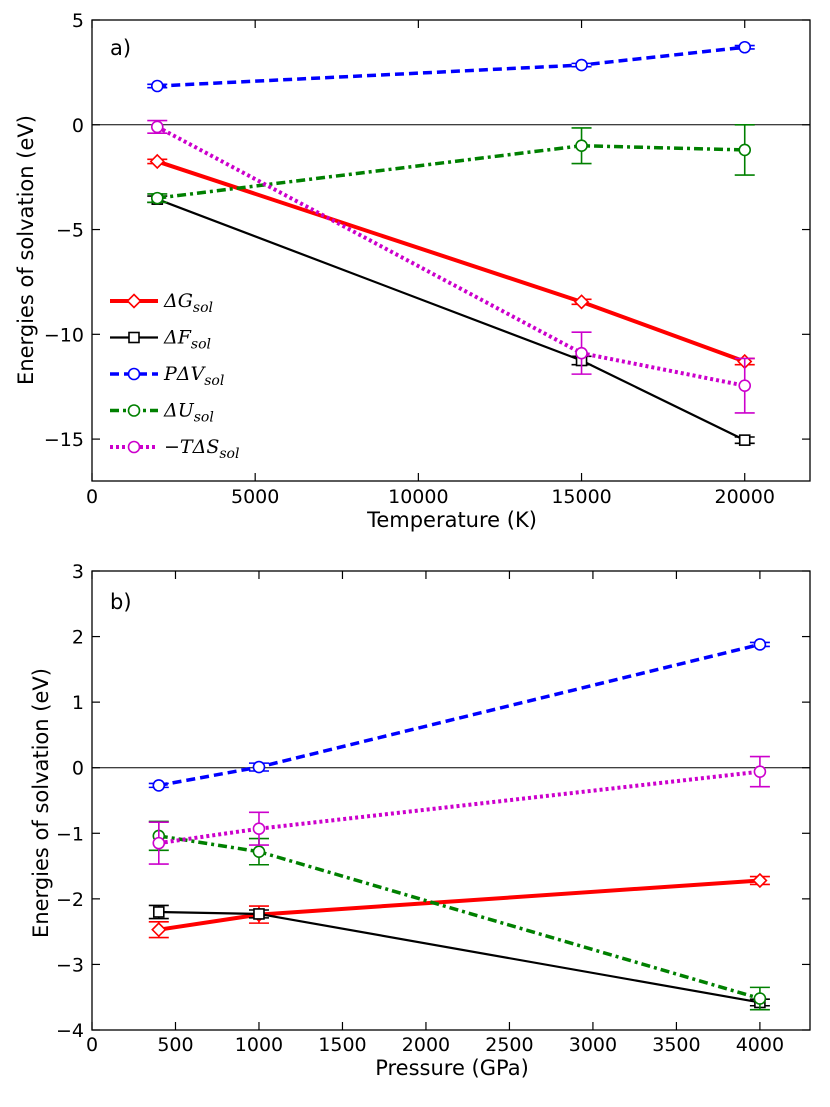 The width and height of the screenshot is (830, 1107). I want to click on legend-label-main: −TΔS, so click(191, 447).